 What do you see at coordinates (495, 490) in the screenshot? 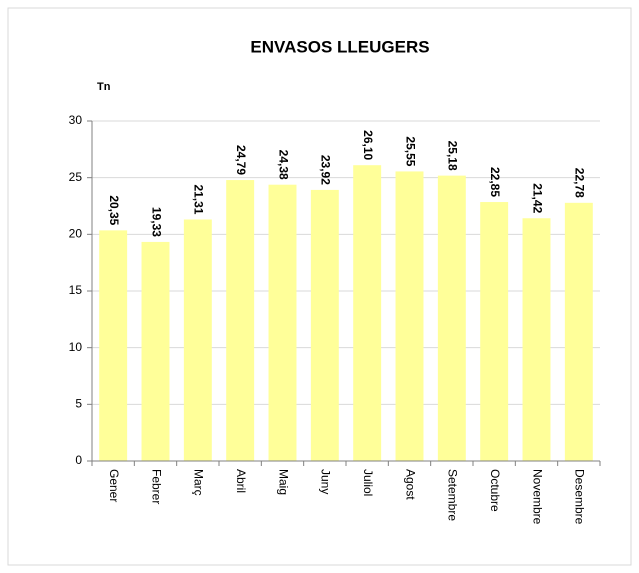
I see `x-tick-label: Octubre` at bounding box center [495, 490].